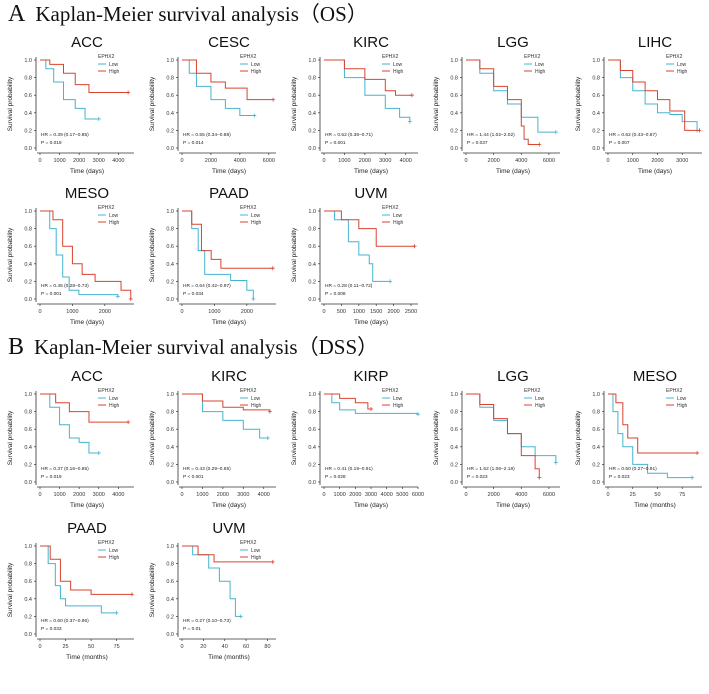  What do you see at coordinates (539, 477) in the screenshot?
I see `censor-mark` at bounding box center [539, 477].